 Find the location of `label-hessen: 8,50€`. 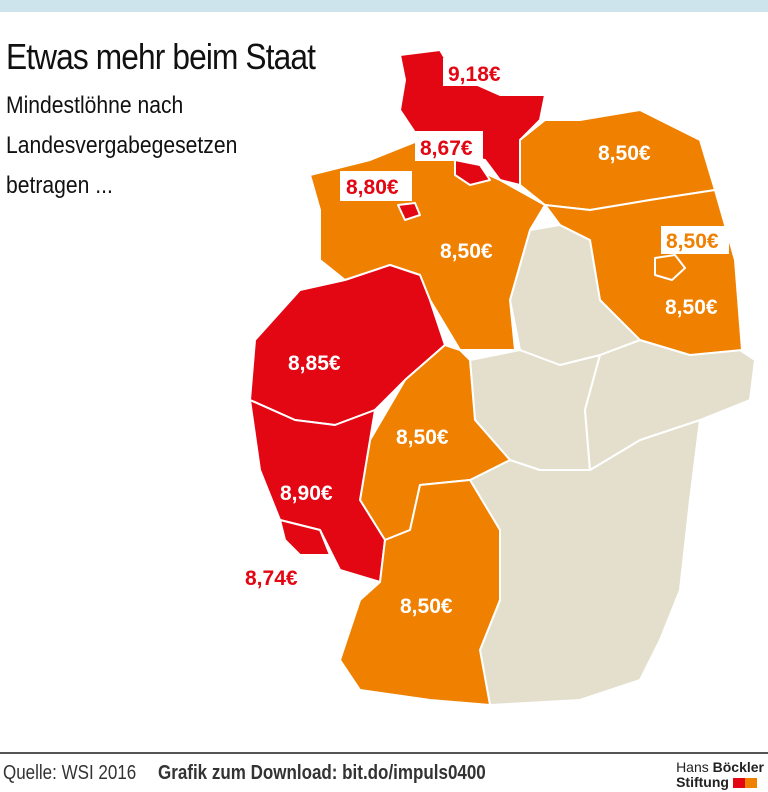

label-hessen: 8,50€ is located at coordinates (422, 437).